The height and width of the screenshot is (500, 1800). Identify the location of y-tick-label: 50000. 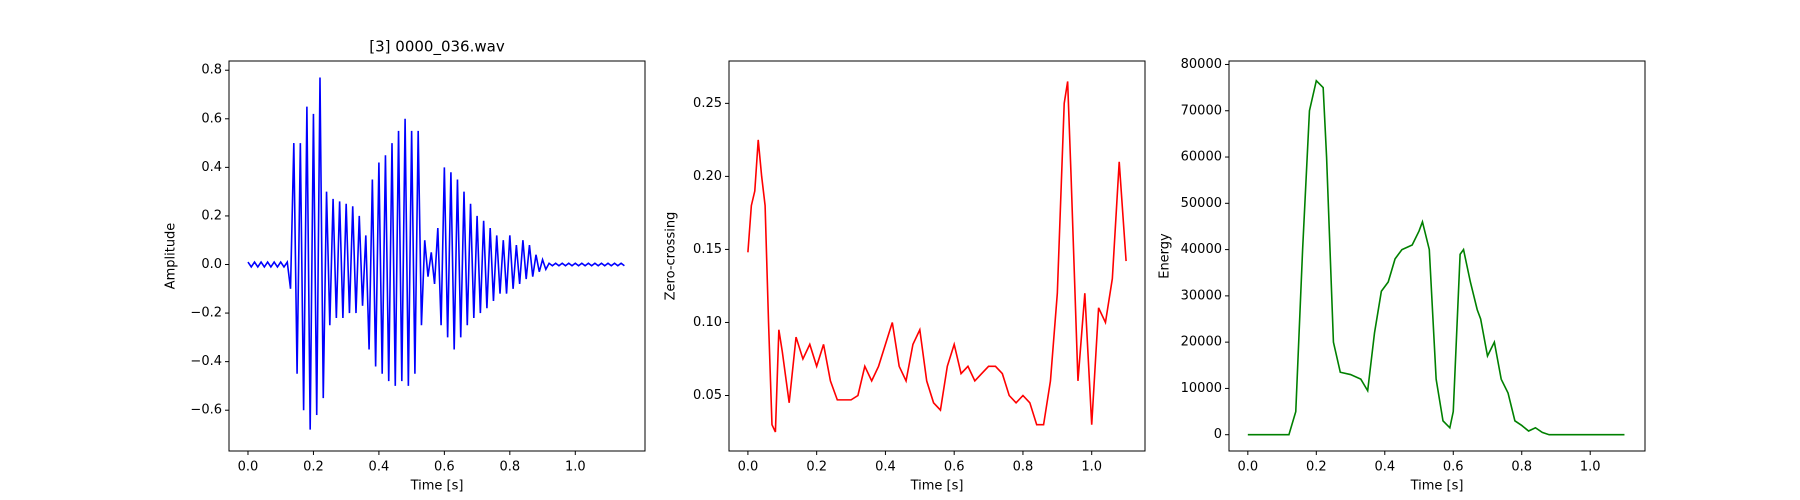
(1201, 203).